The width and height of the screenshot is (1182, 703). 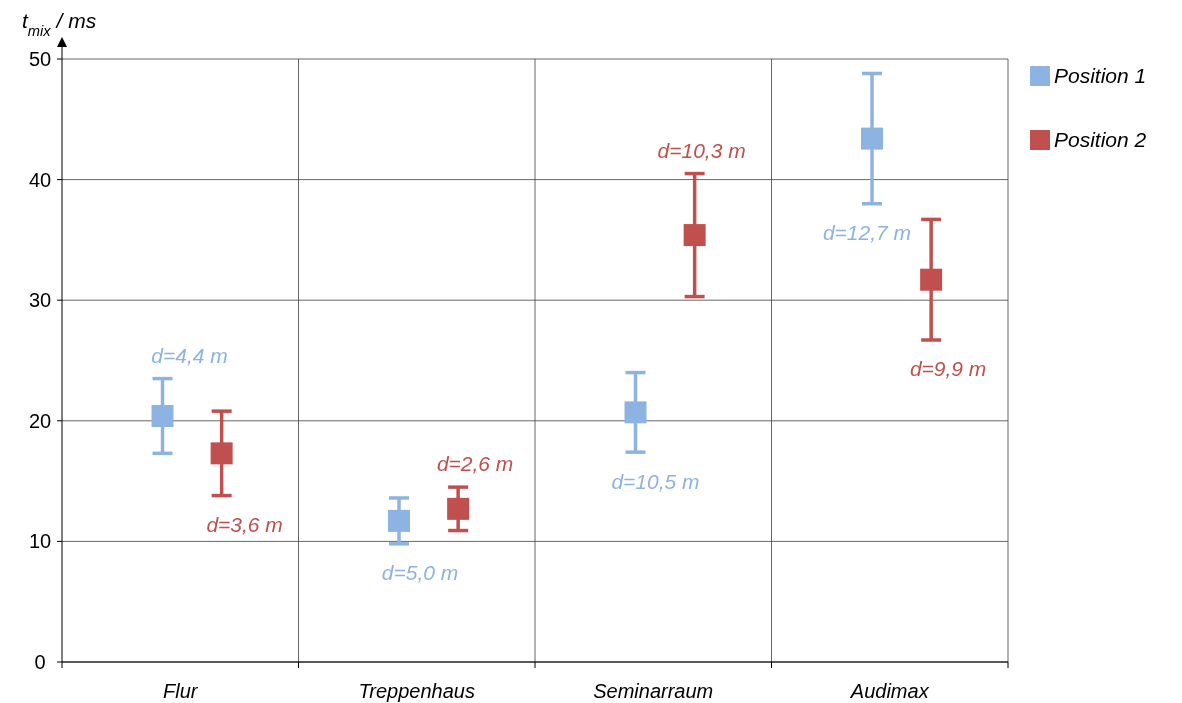 What do you see at coordinates (420, 573) in the screenshot?
I see `annotation: d=5,0 m` at bounding box center [420, 573].